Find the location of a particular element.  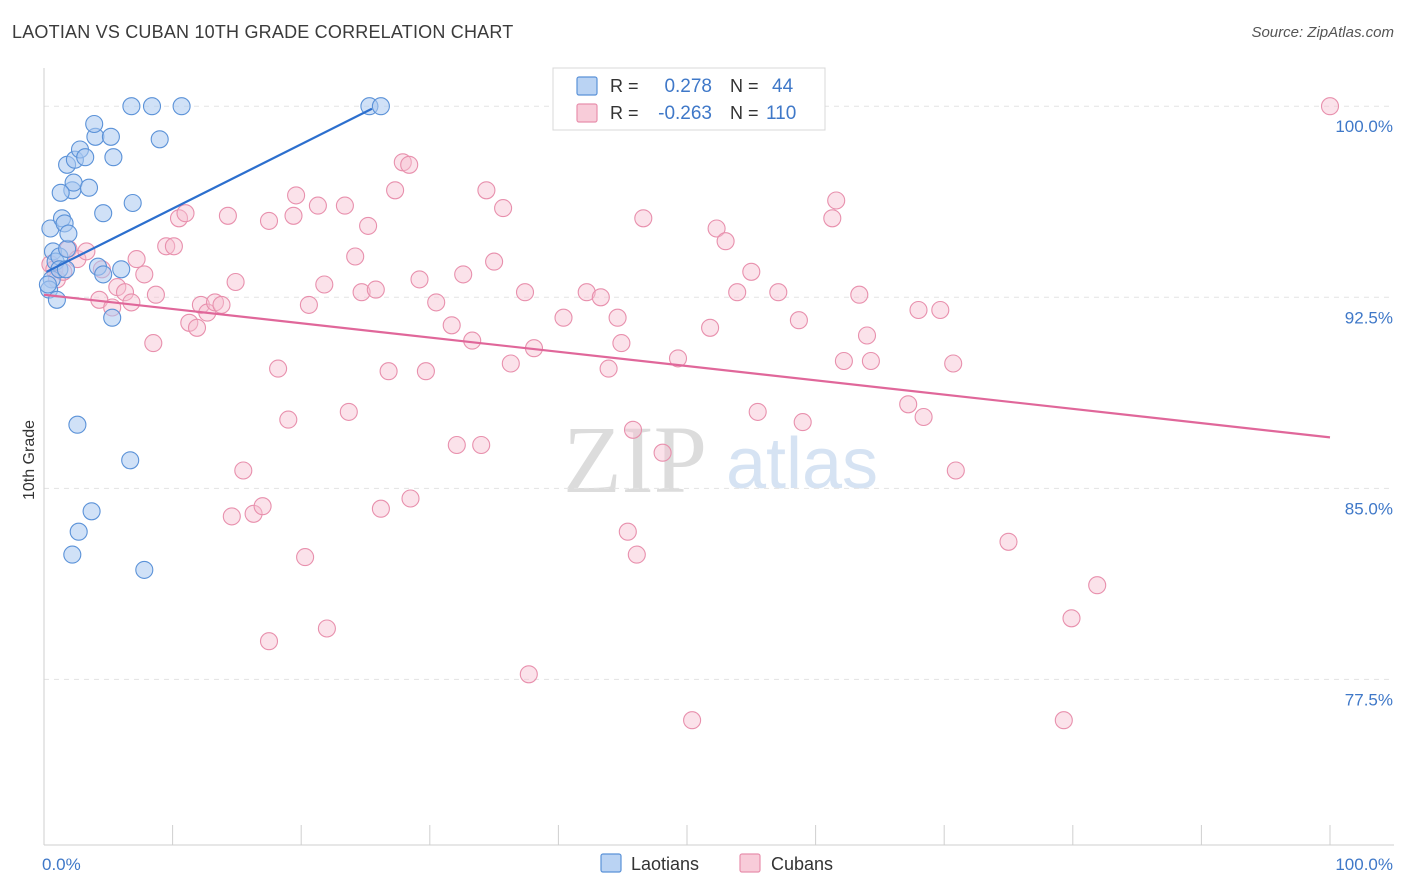

legend-n-value-cubans: 110 is located at coordinates (781, 113).